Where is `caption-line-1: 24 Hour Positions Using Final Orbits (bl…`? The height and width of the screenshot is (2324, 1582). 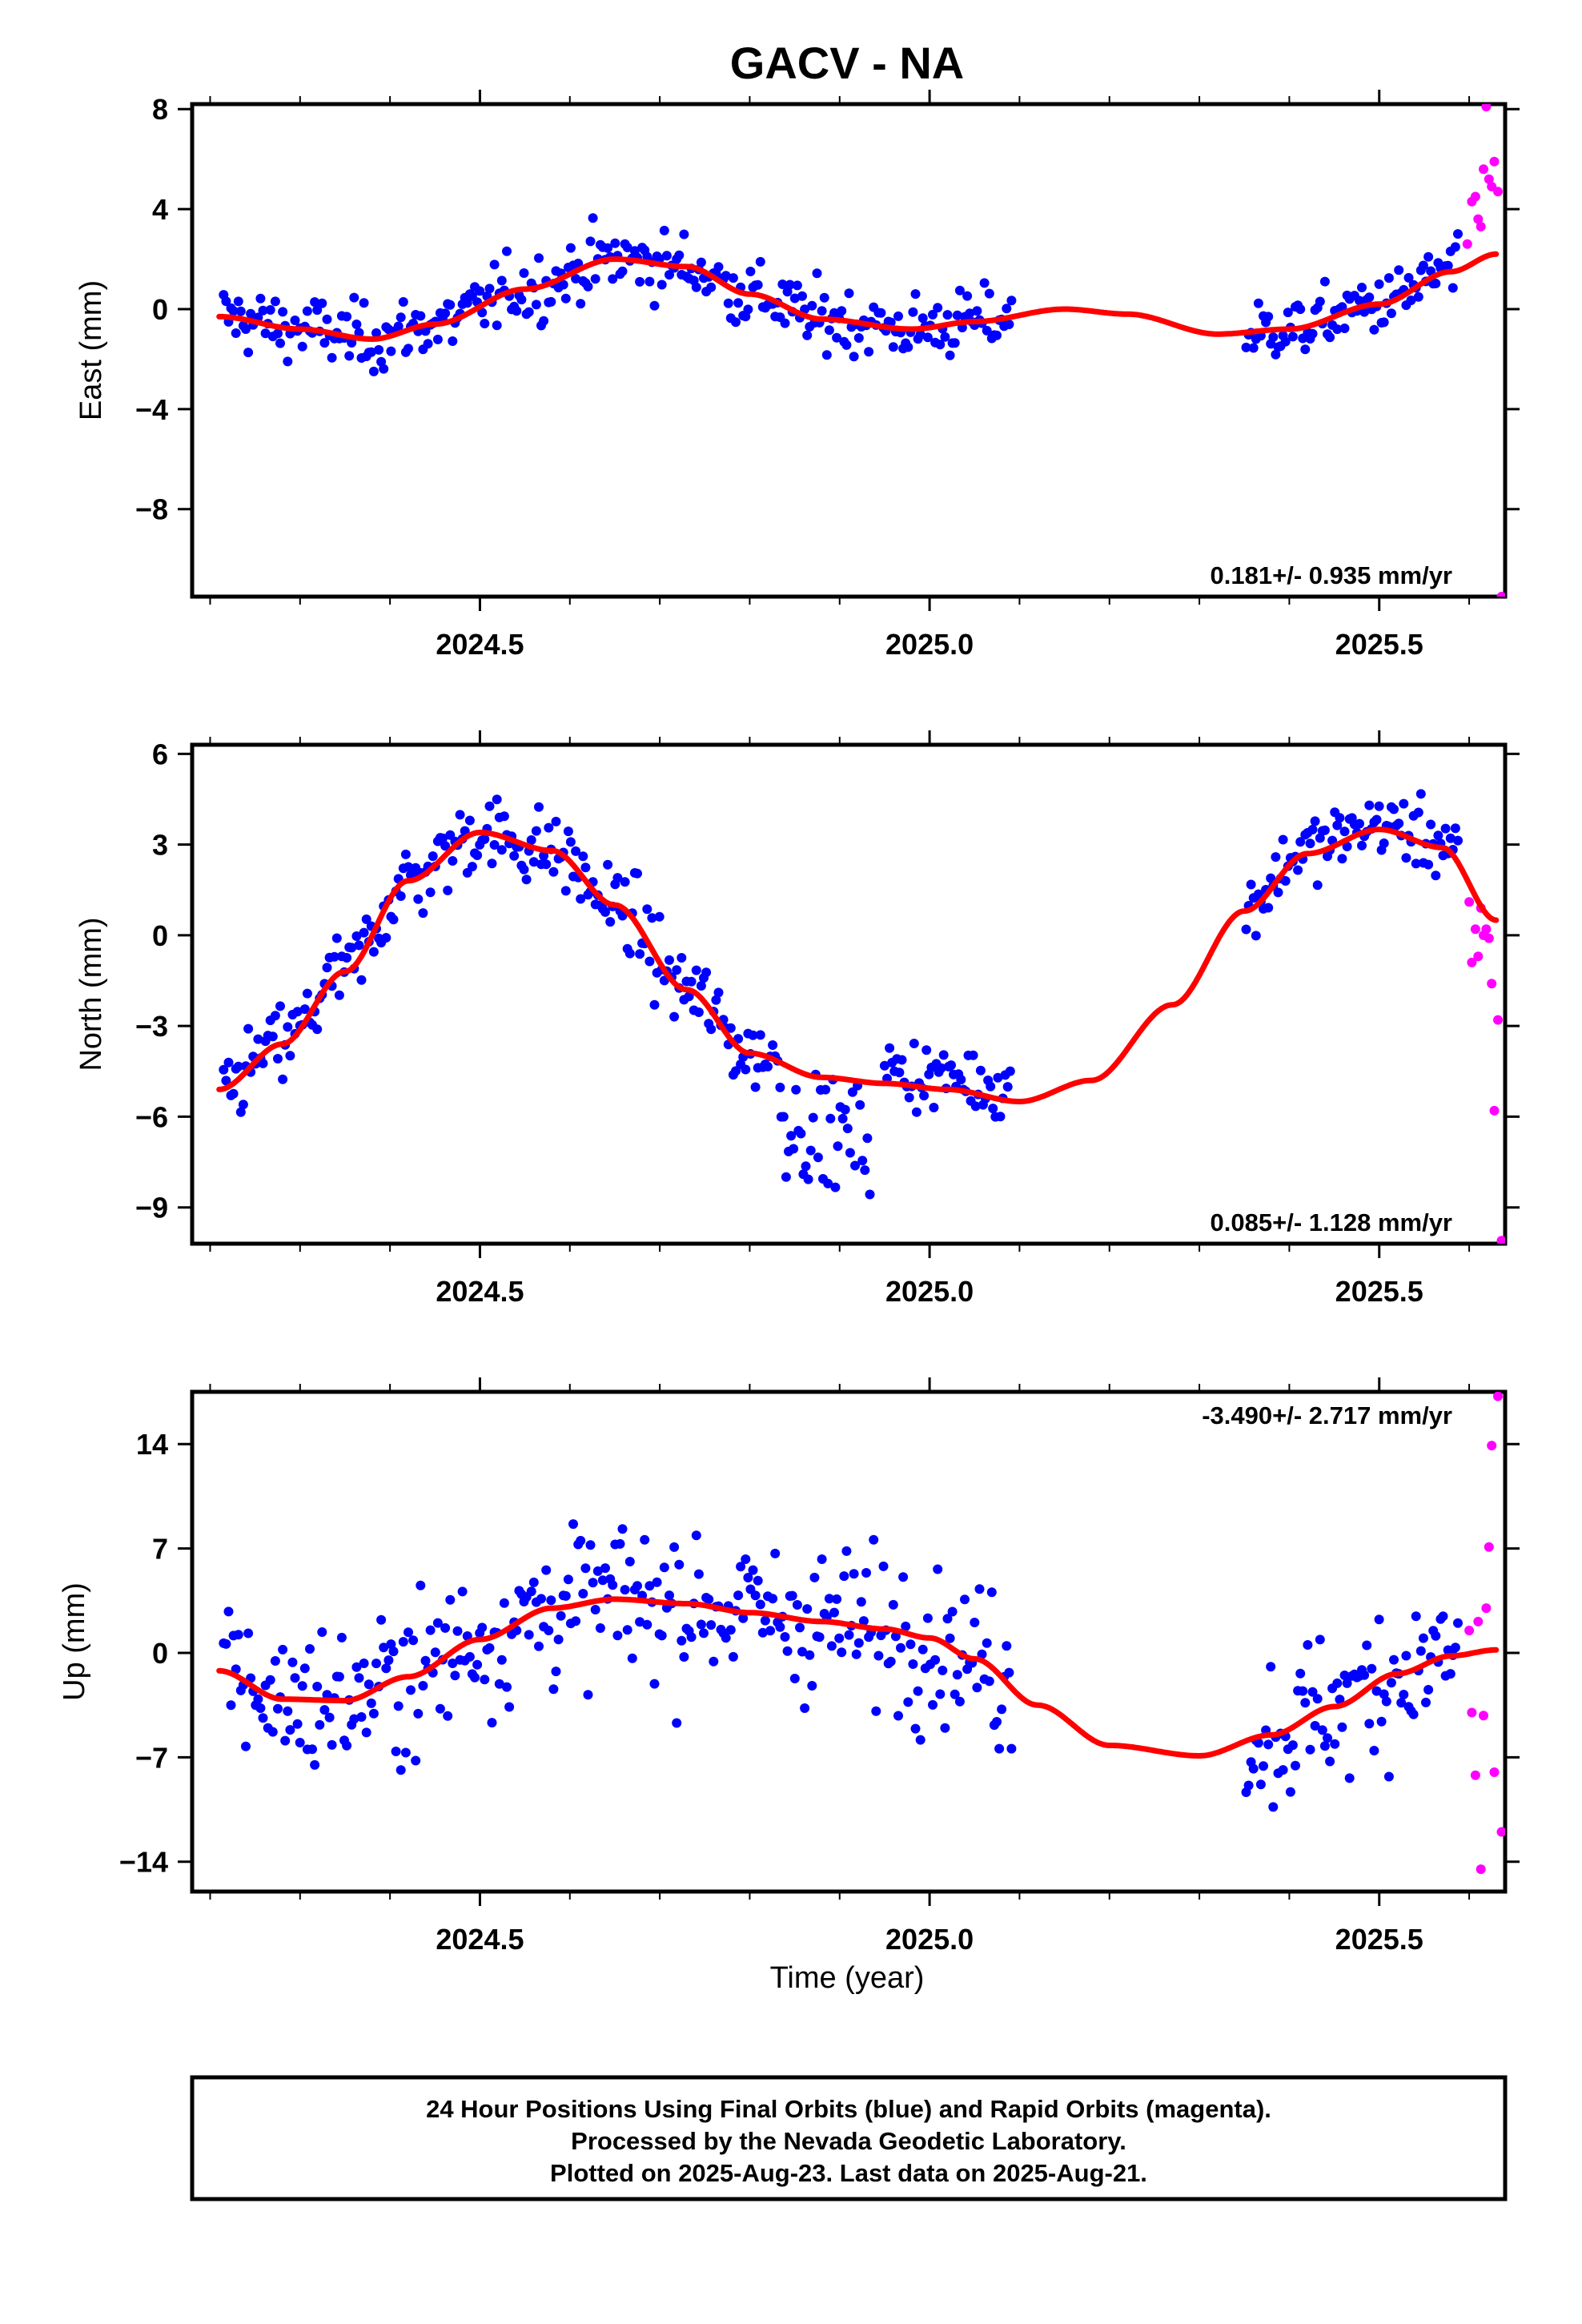 caption-line-1: 24 Hour Positions Using Final Orbits (bl… is located at coordinates (848, 2109).